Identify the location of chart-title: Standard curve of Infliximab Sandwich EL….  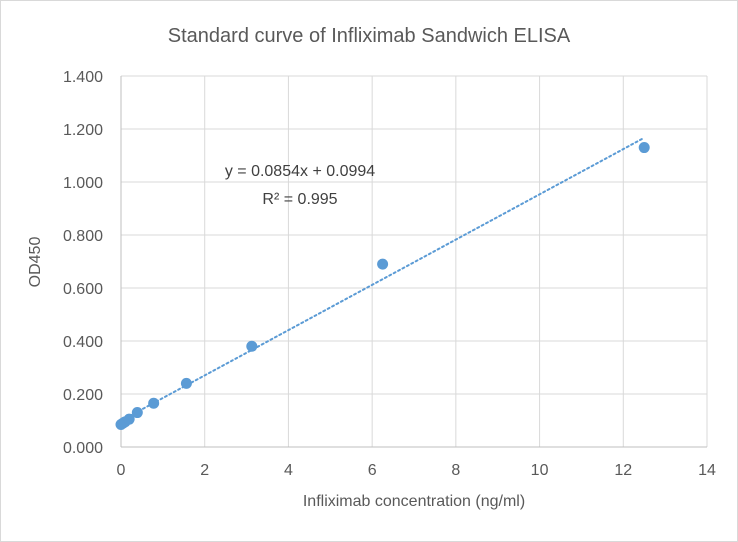
(369, 36).